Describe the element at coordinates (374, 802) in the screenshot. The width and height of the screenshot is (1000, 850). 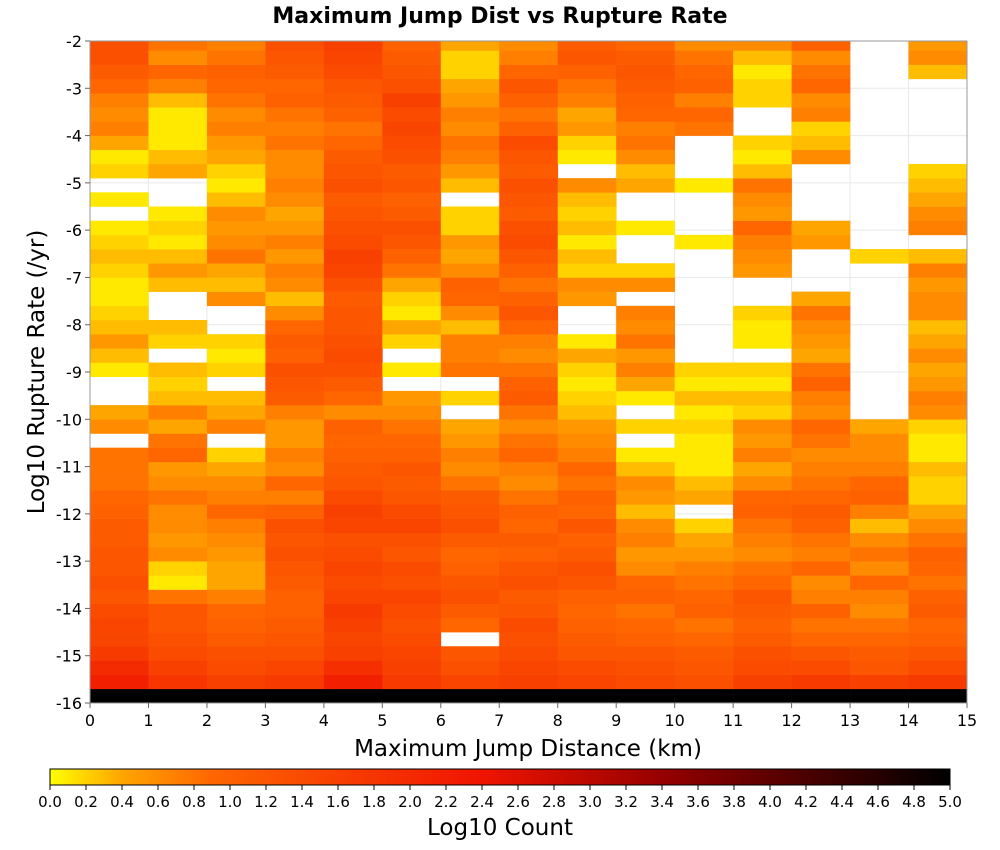
I see `colorbar-tick-label: 1.8` at that location.